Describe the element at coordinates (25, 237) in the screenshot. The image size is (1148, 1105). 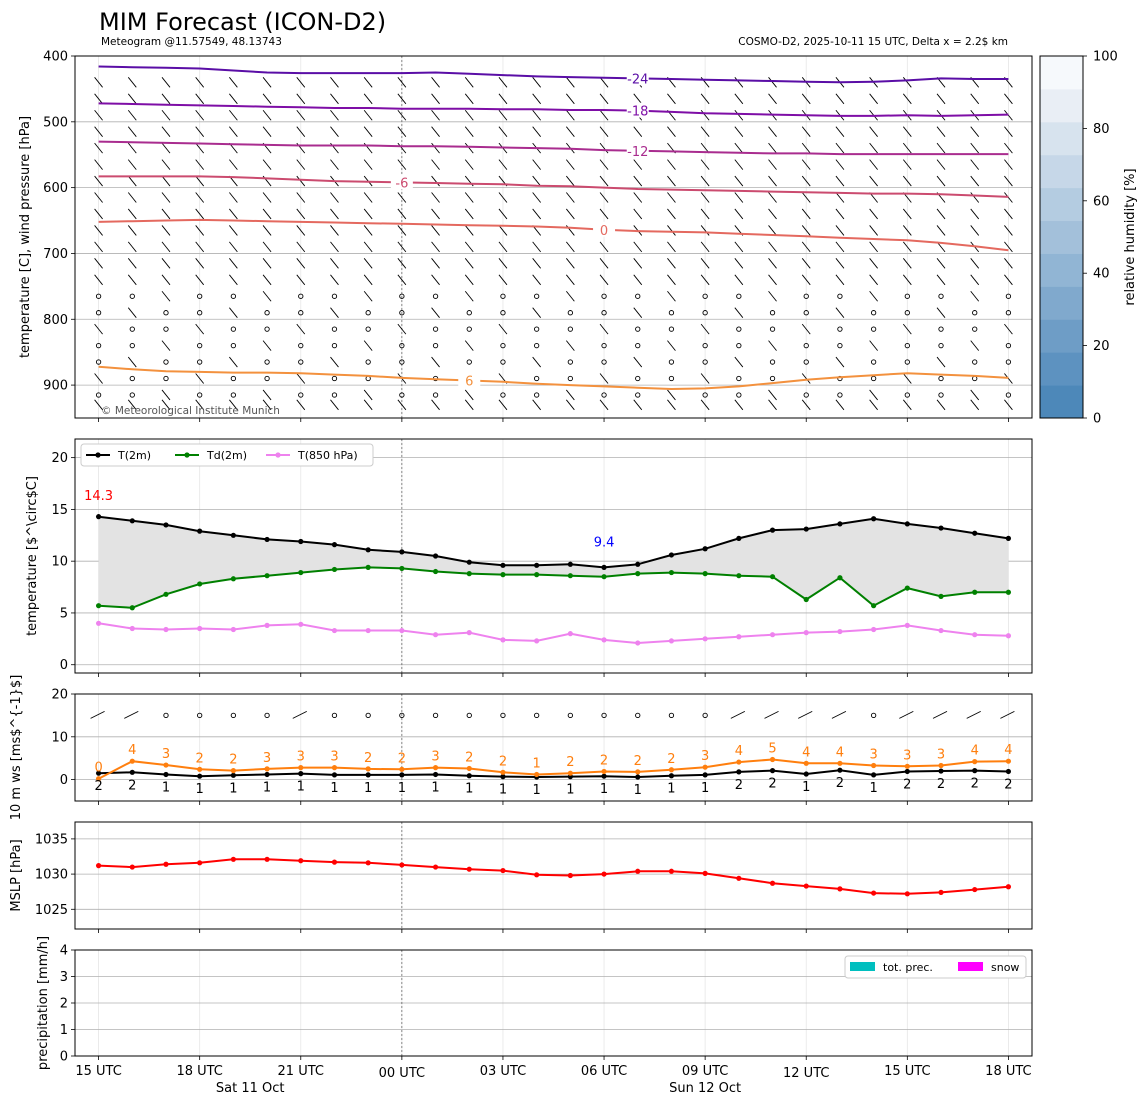
I see `y-axis-label: temperature [C], wind pressure [hPa]` at that location.